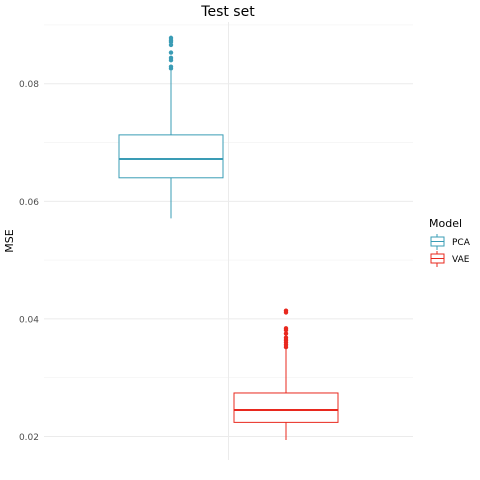  I want to click on legend-item-pca: PCA, so click(450, 242).